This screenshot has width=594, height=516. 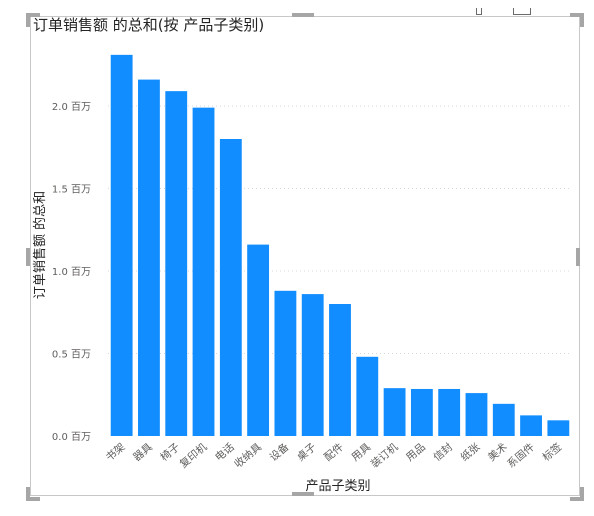 I want to click on resize-handle-right, so click(x=578, y=257).